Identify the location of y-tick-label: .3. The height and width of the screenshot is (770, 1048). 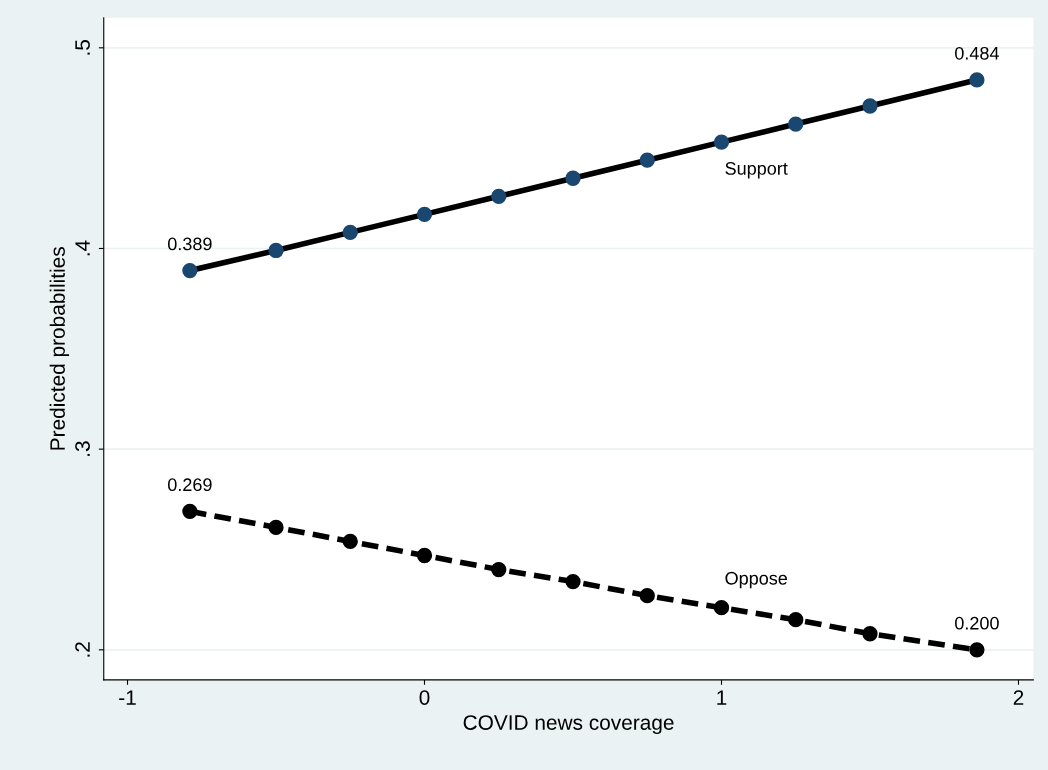
(82, 448).